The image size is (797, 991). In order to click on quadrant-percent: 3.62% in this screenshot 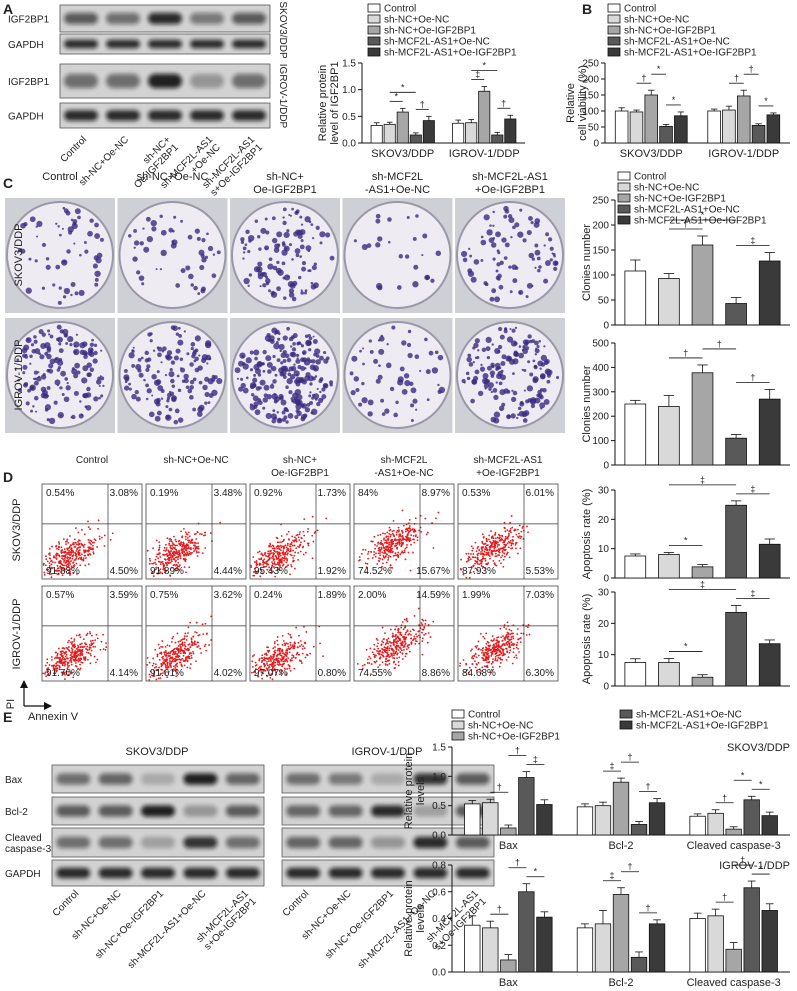, I will do `click(228, 595)`.